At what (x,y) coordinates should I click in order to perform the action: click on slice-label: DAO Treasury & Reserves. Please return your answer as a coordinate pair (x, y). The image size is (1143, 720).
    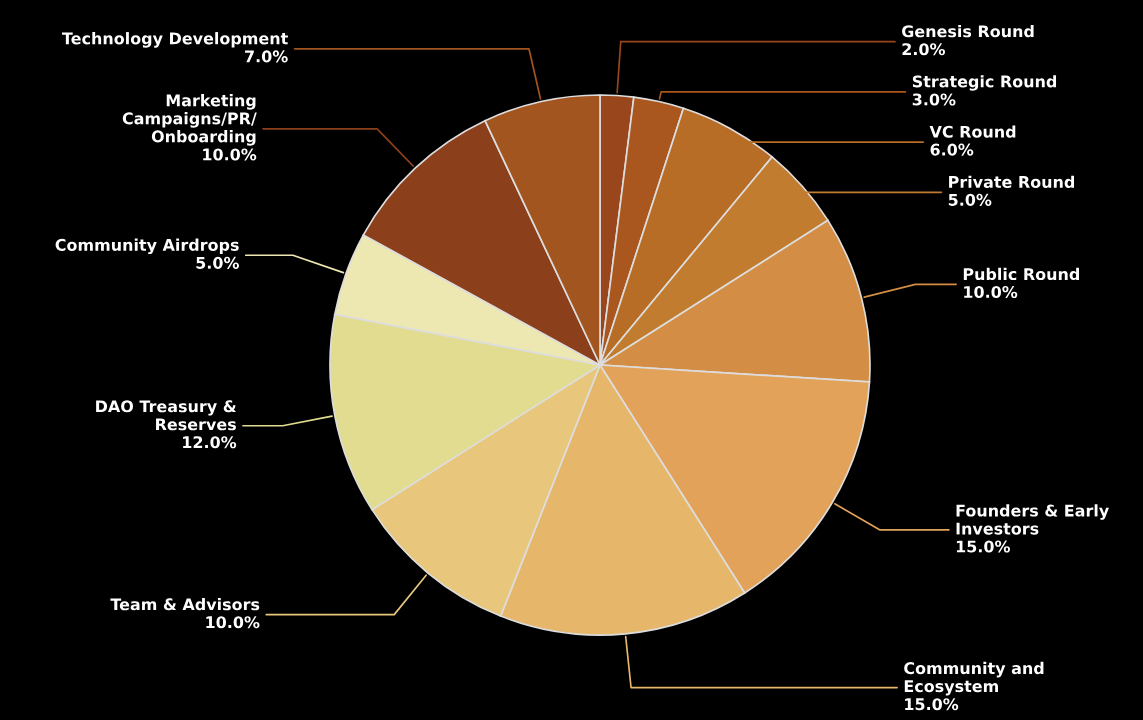
    Looking at the image, I should click on (166, 415).